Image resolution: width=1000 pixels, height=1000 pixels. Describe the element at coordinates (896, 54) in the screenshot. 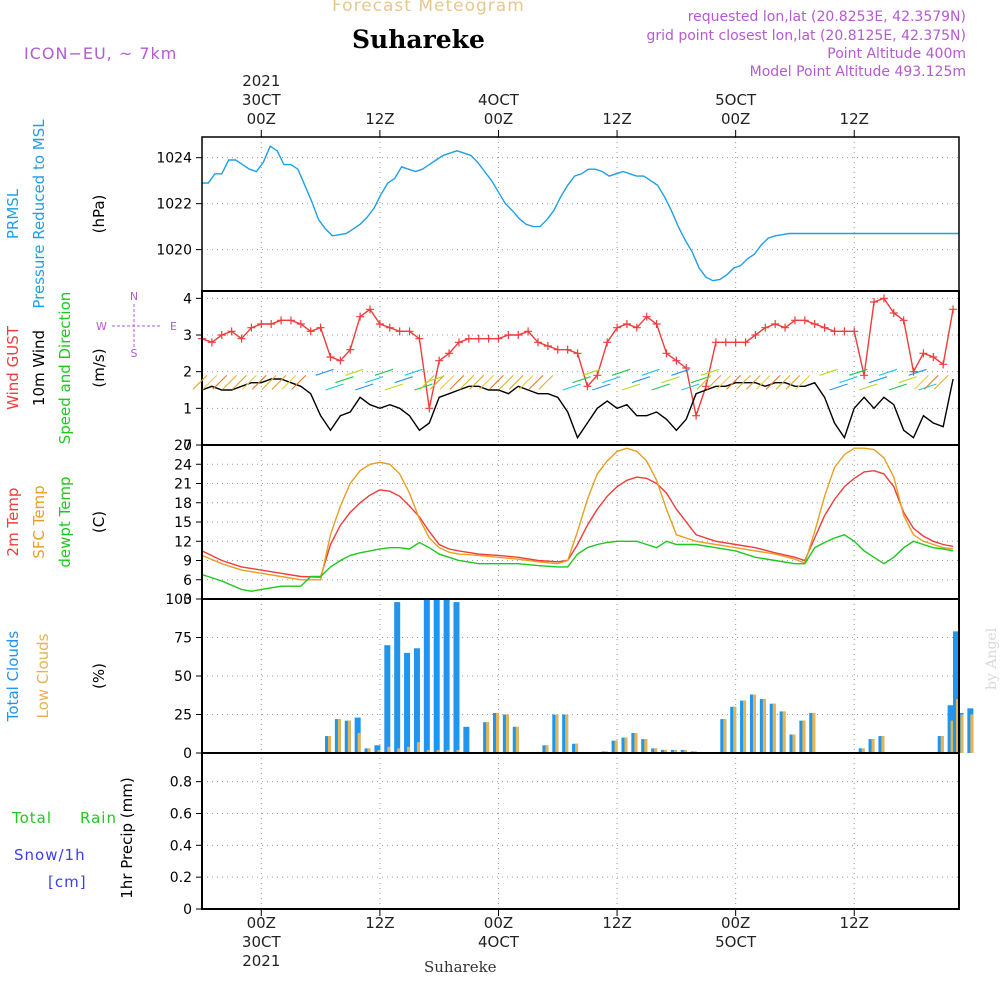

I see `point-altitude: Point Altitude 400m` at that location.